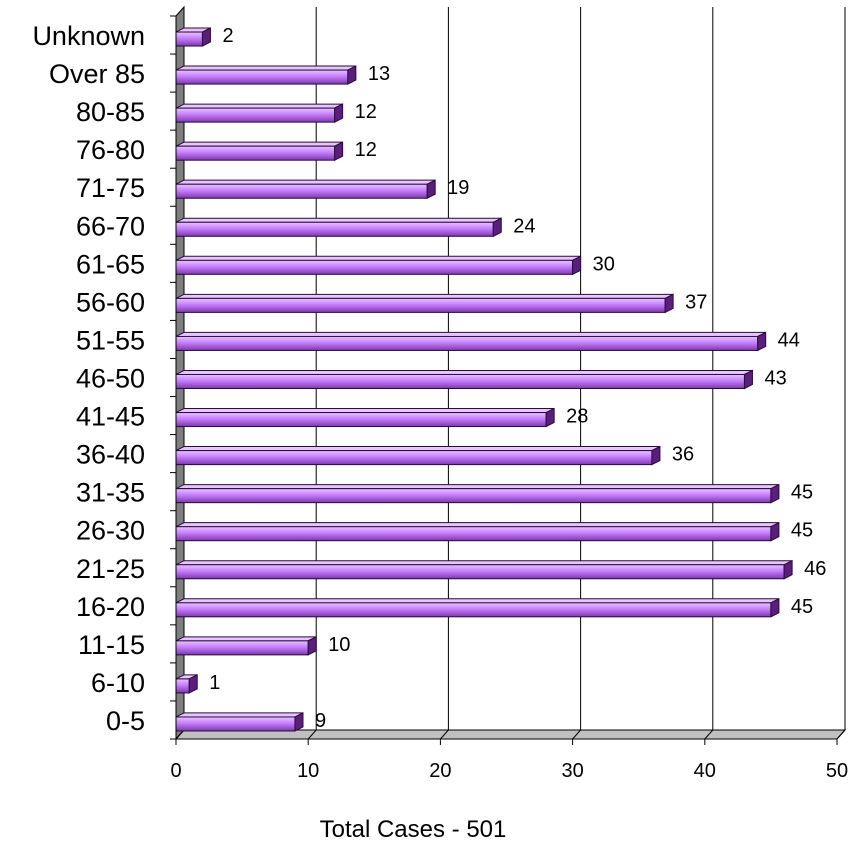 The image size is (856, 847). Describe the element at coordinates (110, 569) in the screenshot. I see `y-tick-label: 21-25` at that location.